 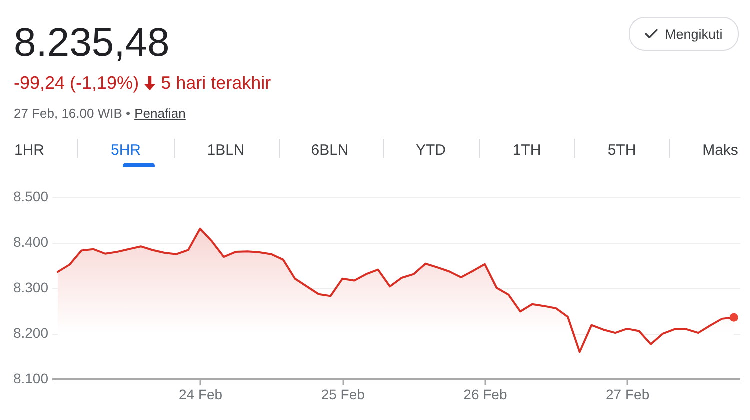 What do you see at coordinates (31, 333) in the screenshot?
I see `y-tick-label: 8.200` at bounding box center [31, 333].